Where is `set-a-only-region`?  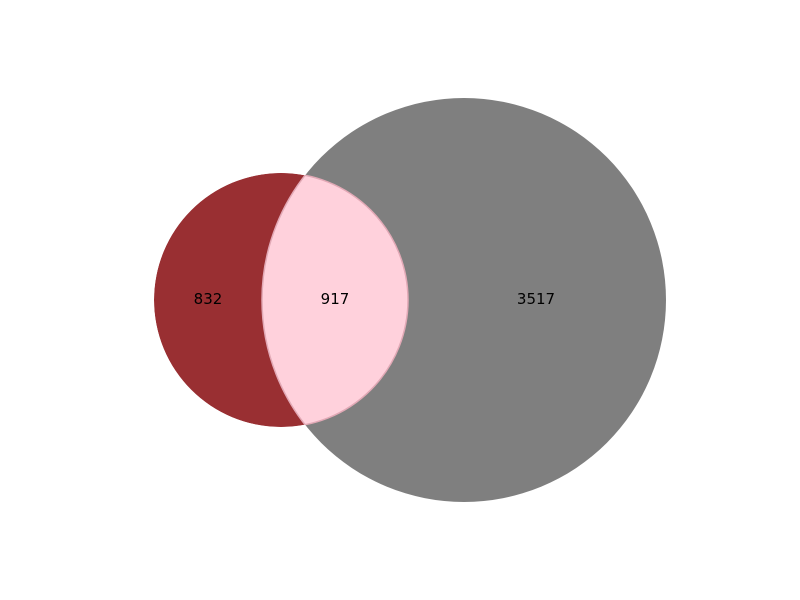
set-a-only-region is located at coordinates (281, 300).